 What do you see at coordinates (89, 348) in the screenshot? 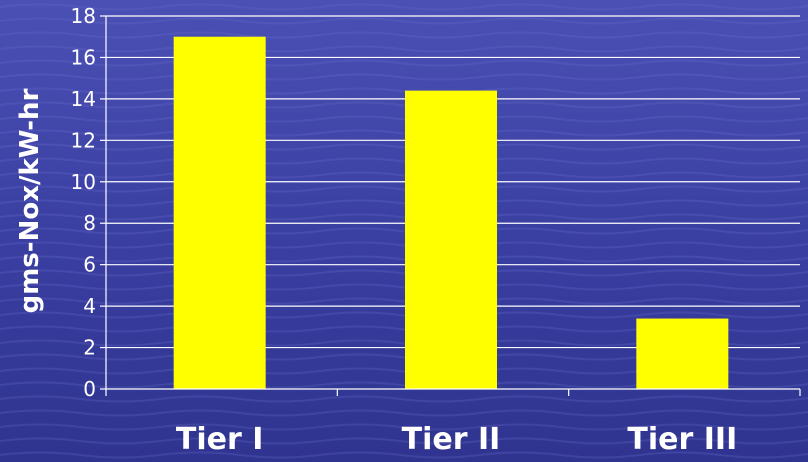
I see `y-tick-label: 2` at bounding box center [89, 348].